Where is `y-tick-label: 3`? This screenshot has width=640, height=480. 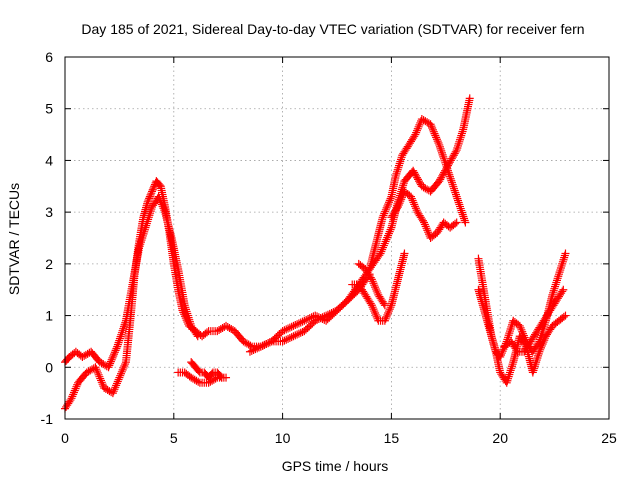
y-tick-label: 3 is located at coordinates (49, 212).